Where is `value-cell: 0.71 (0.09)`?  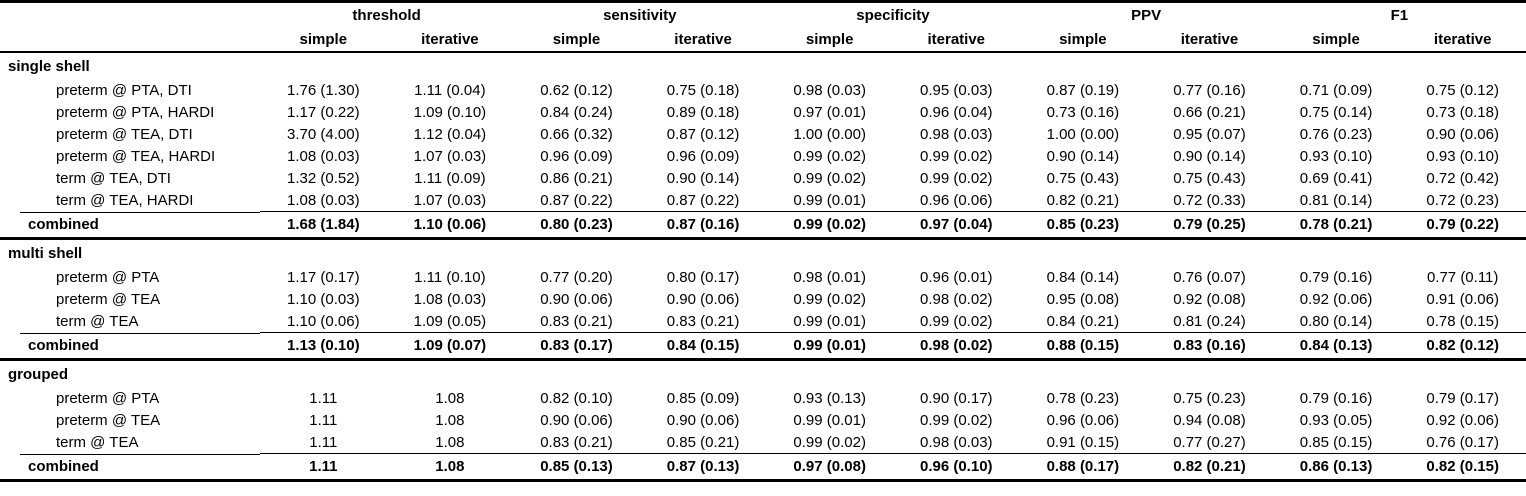 value-cell: 0.71 (0.09) is located at coordinates (1336, 90).